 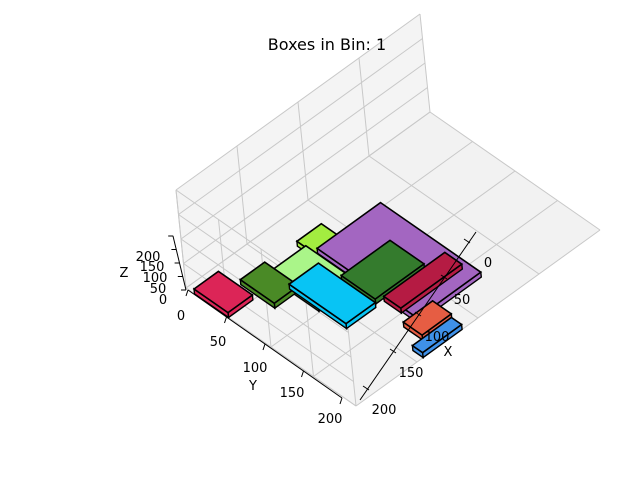 What do you see at coordinates (292, 393) in the screenshot?
I see `y-tick-label: 150` at bounding box center [292, 393].